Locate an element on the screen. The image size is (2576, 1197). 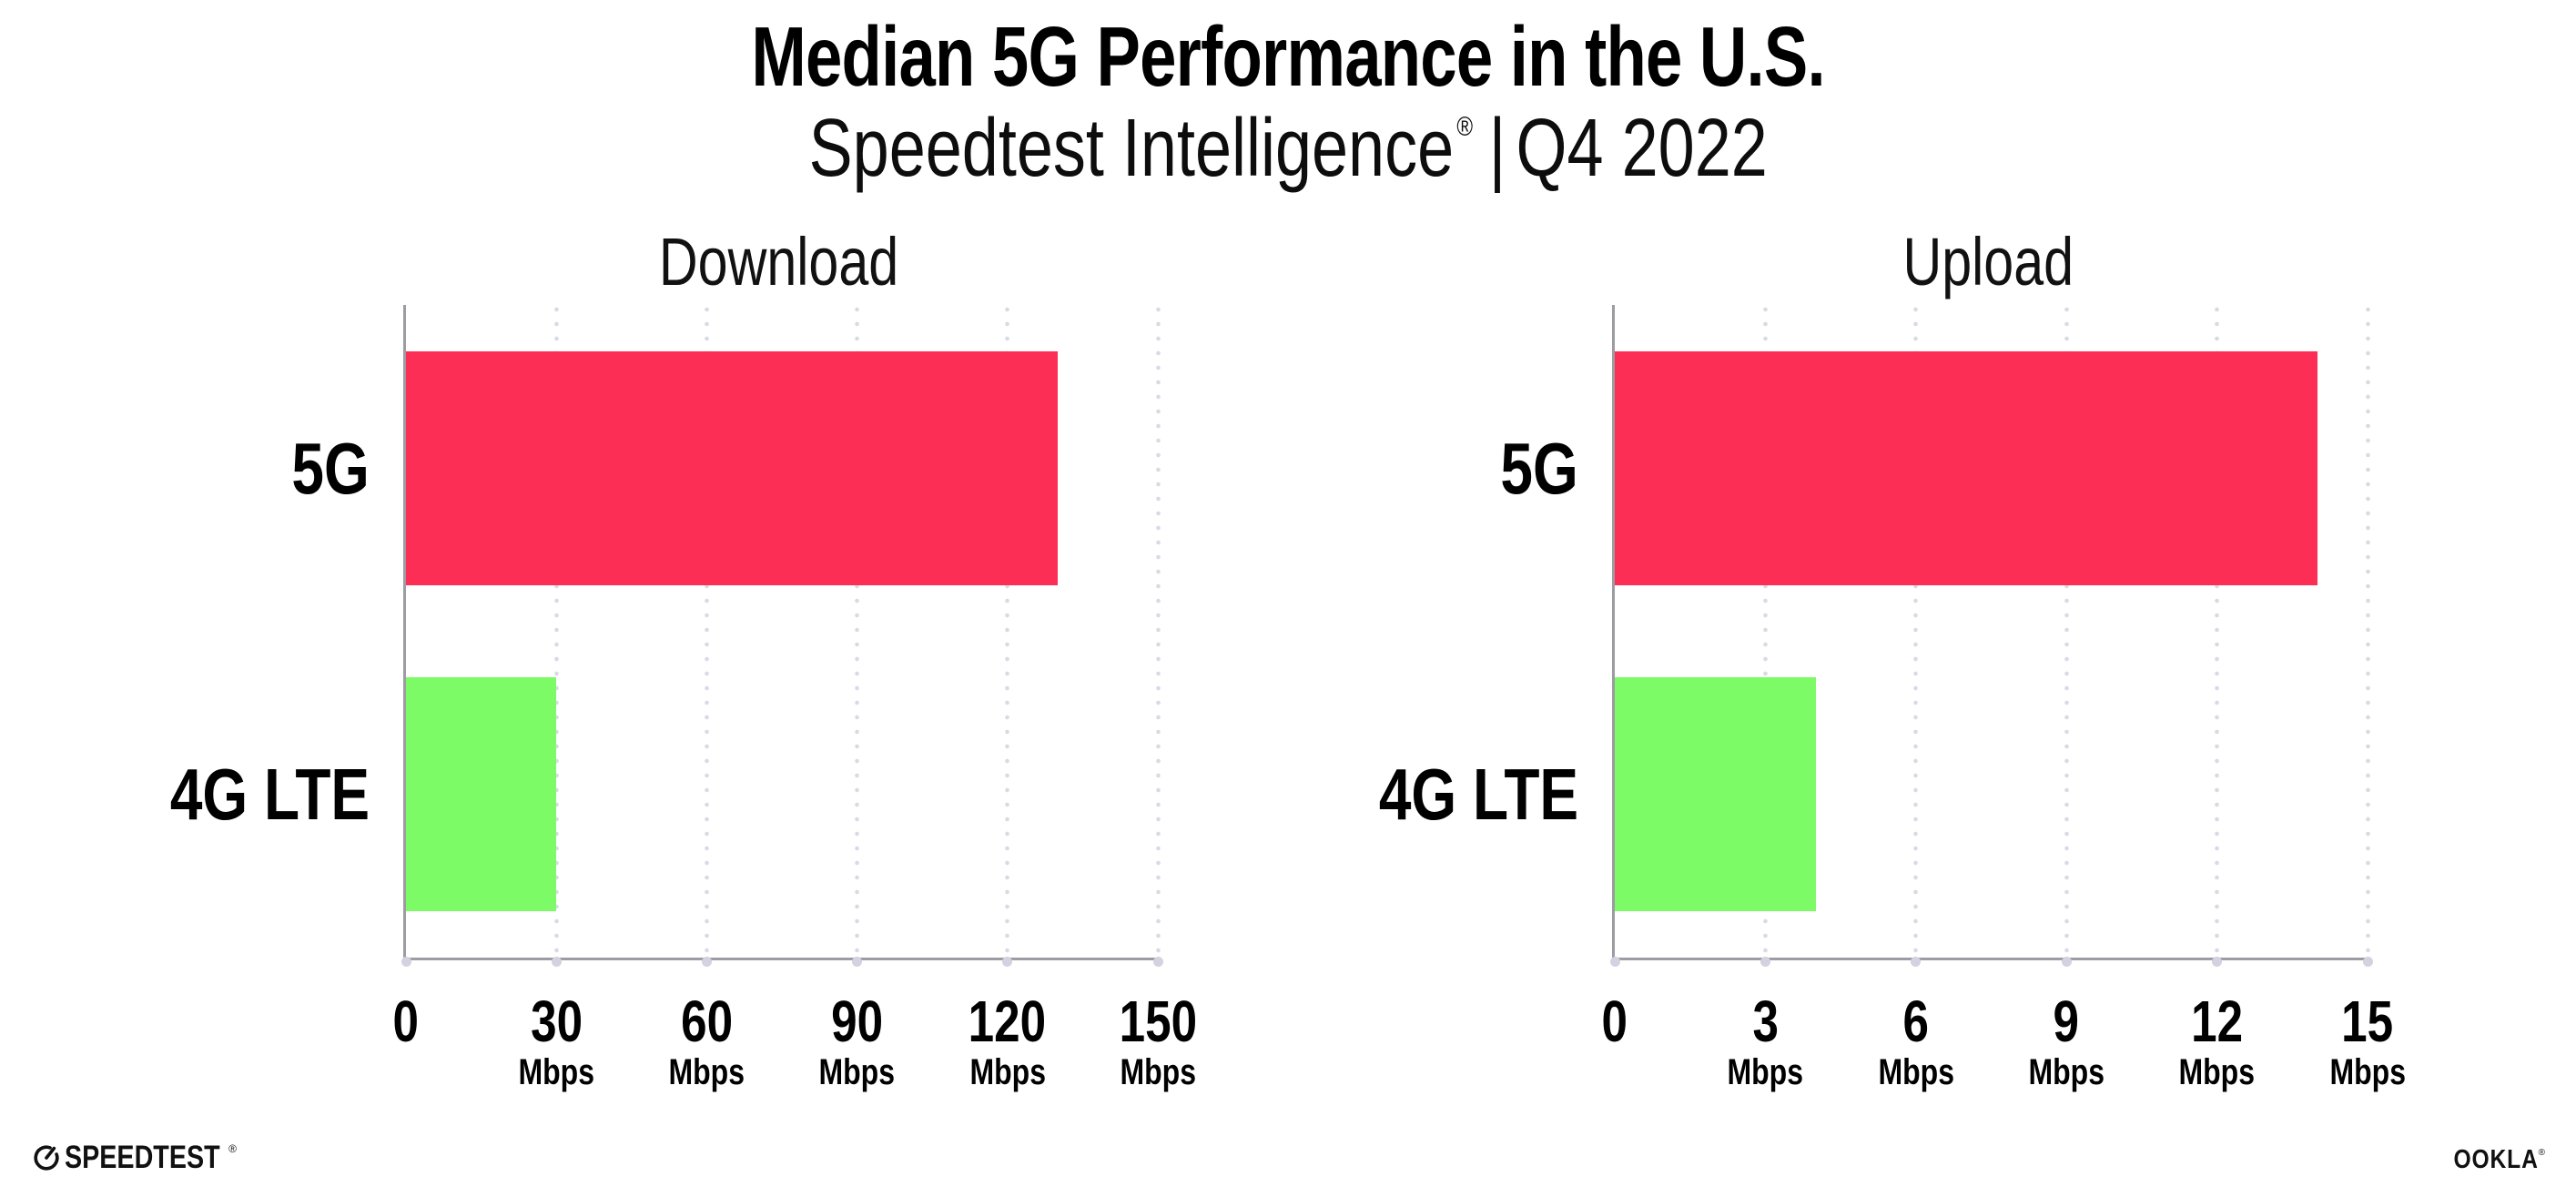
speedtest-label: SPEEDTEST is located at coordinates (142, 1157).